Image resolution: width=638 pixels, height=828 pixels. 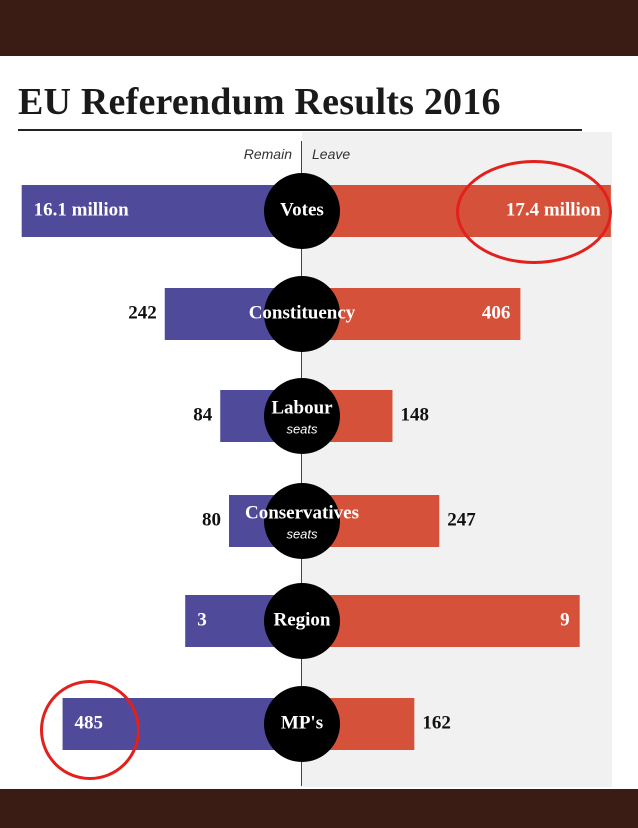 I want to click on row-label-votes: Votes, so click(x=302, y=209).